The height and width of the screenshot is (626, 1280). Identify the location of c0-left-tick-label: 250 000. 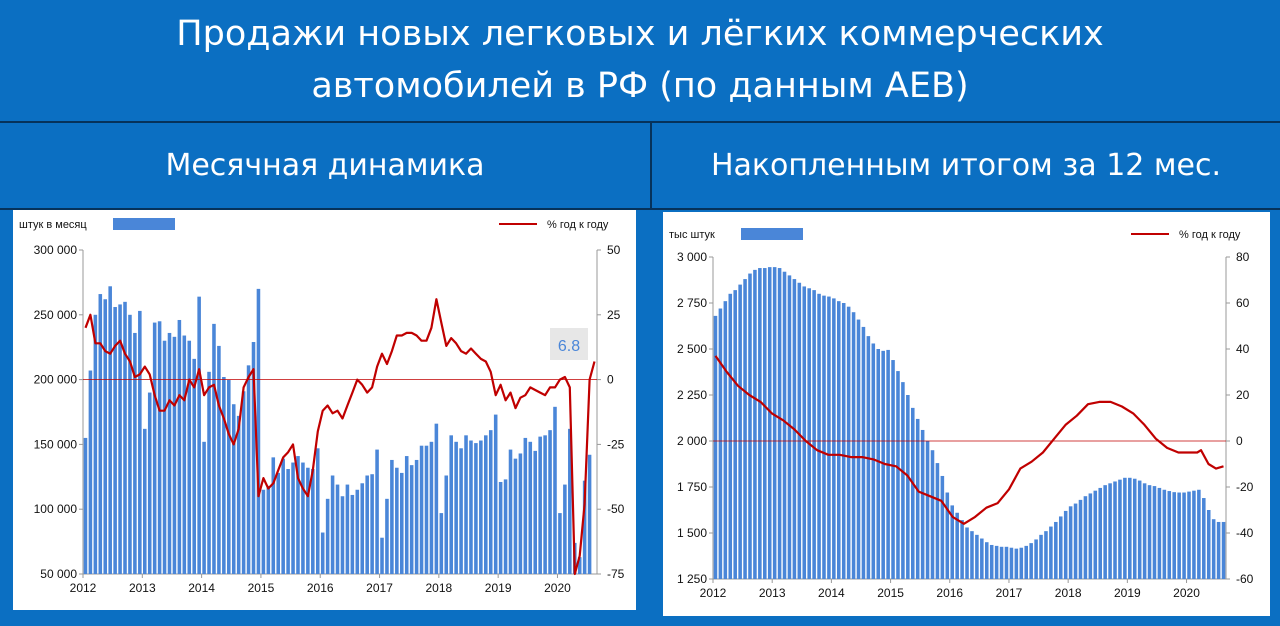
(56, 315).